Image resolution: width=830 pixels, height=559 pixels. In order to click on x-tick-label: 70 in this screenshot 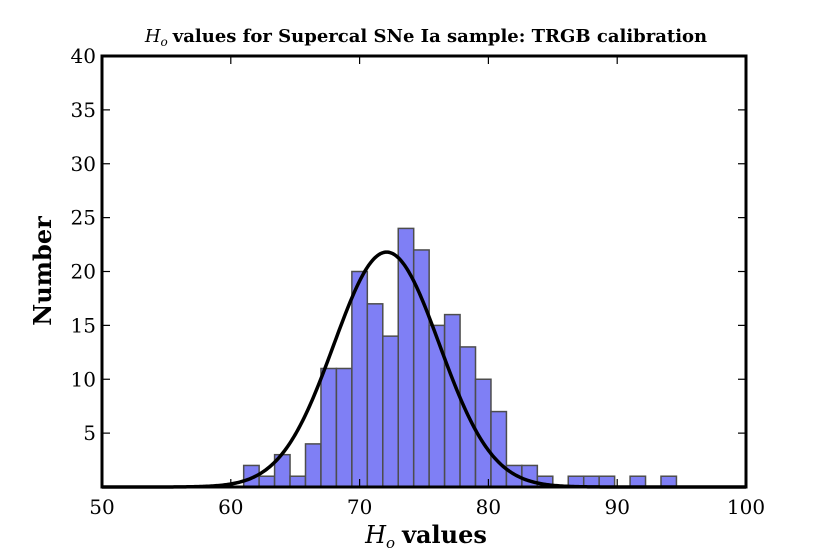, I will do `click(359, 507)`.